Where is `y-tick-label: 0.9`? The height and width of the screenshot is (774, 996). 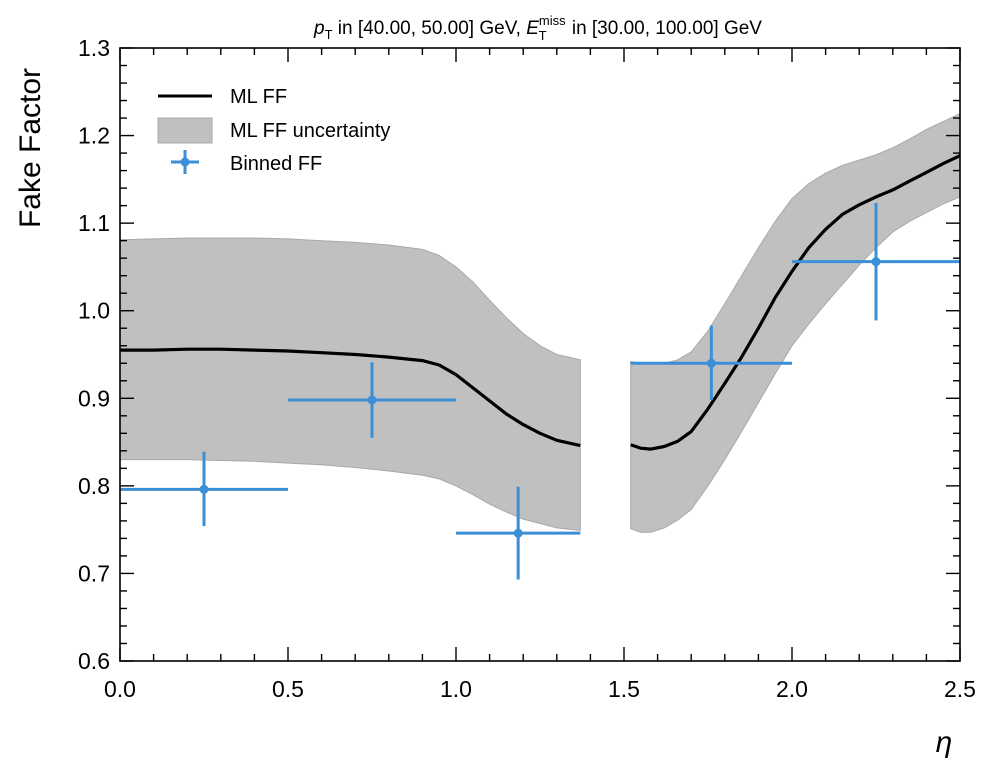 y-tick-label: 0.9 is located at coordinates (94, 398).